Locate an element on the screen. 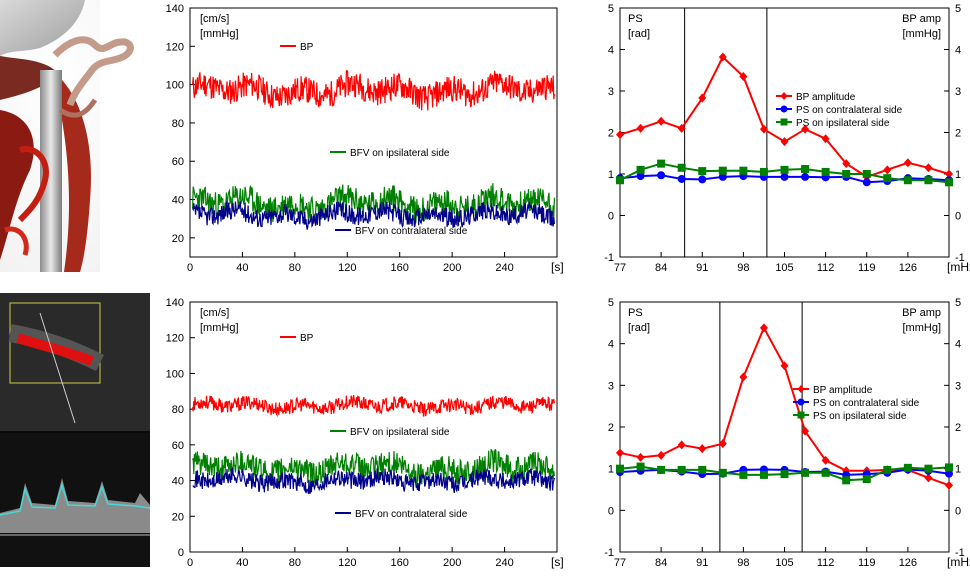 The height and width of the screenshot is (578, 970). chart-bottom-left-xtick-label: 200 is located at coordinates (452, 563).